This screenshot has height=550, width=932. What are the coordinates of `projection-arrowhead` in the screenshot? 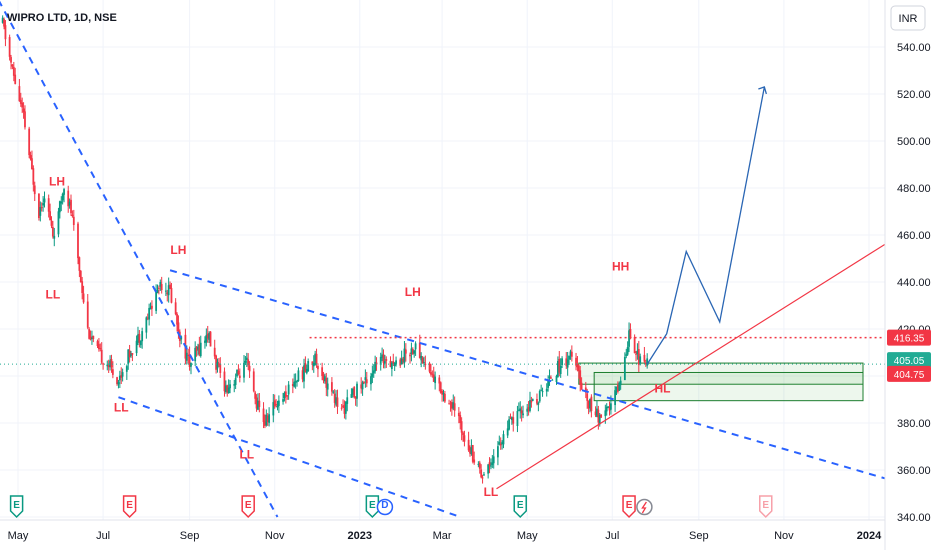 It's located at (762, 90).